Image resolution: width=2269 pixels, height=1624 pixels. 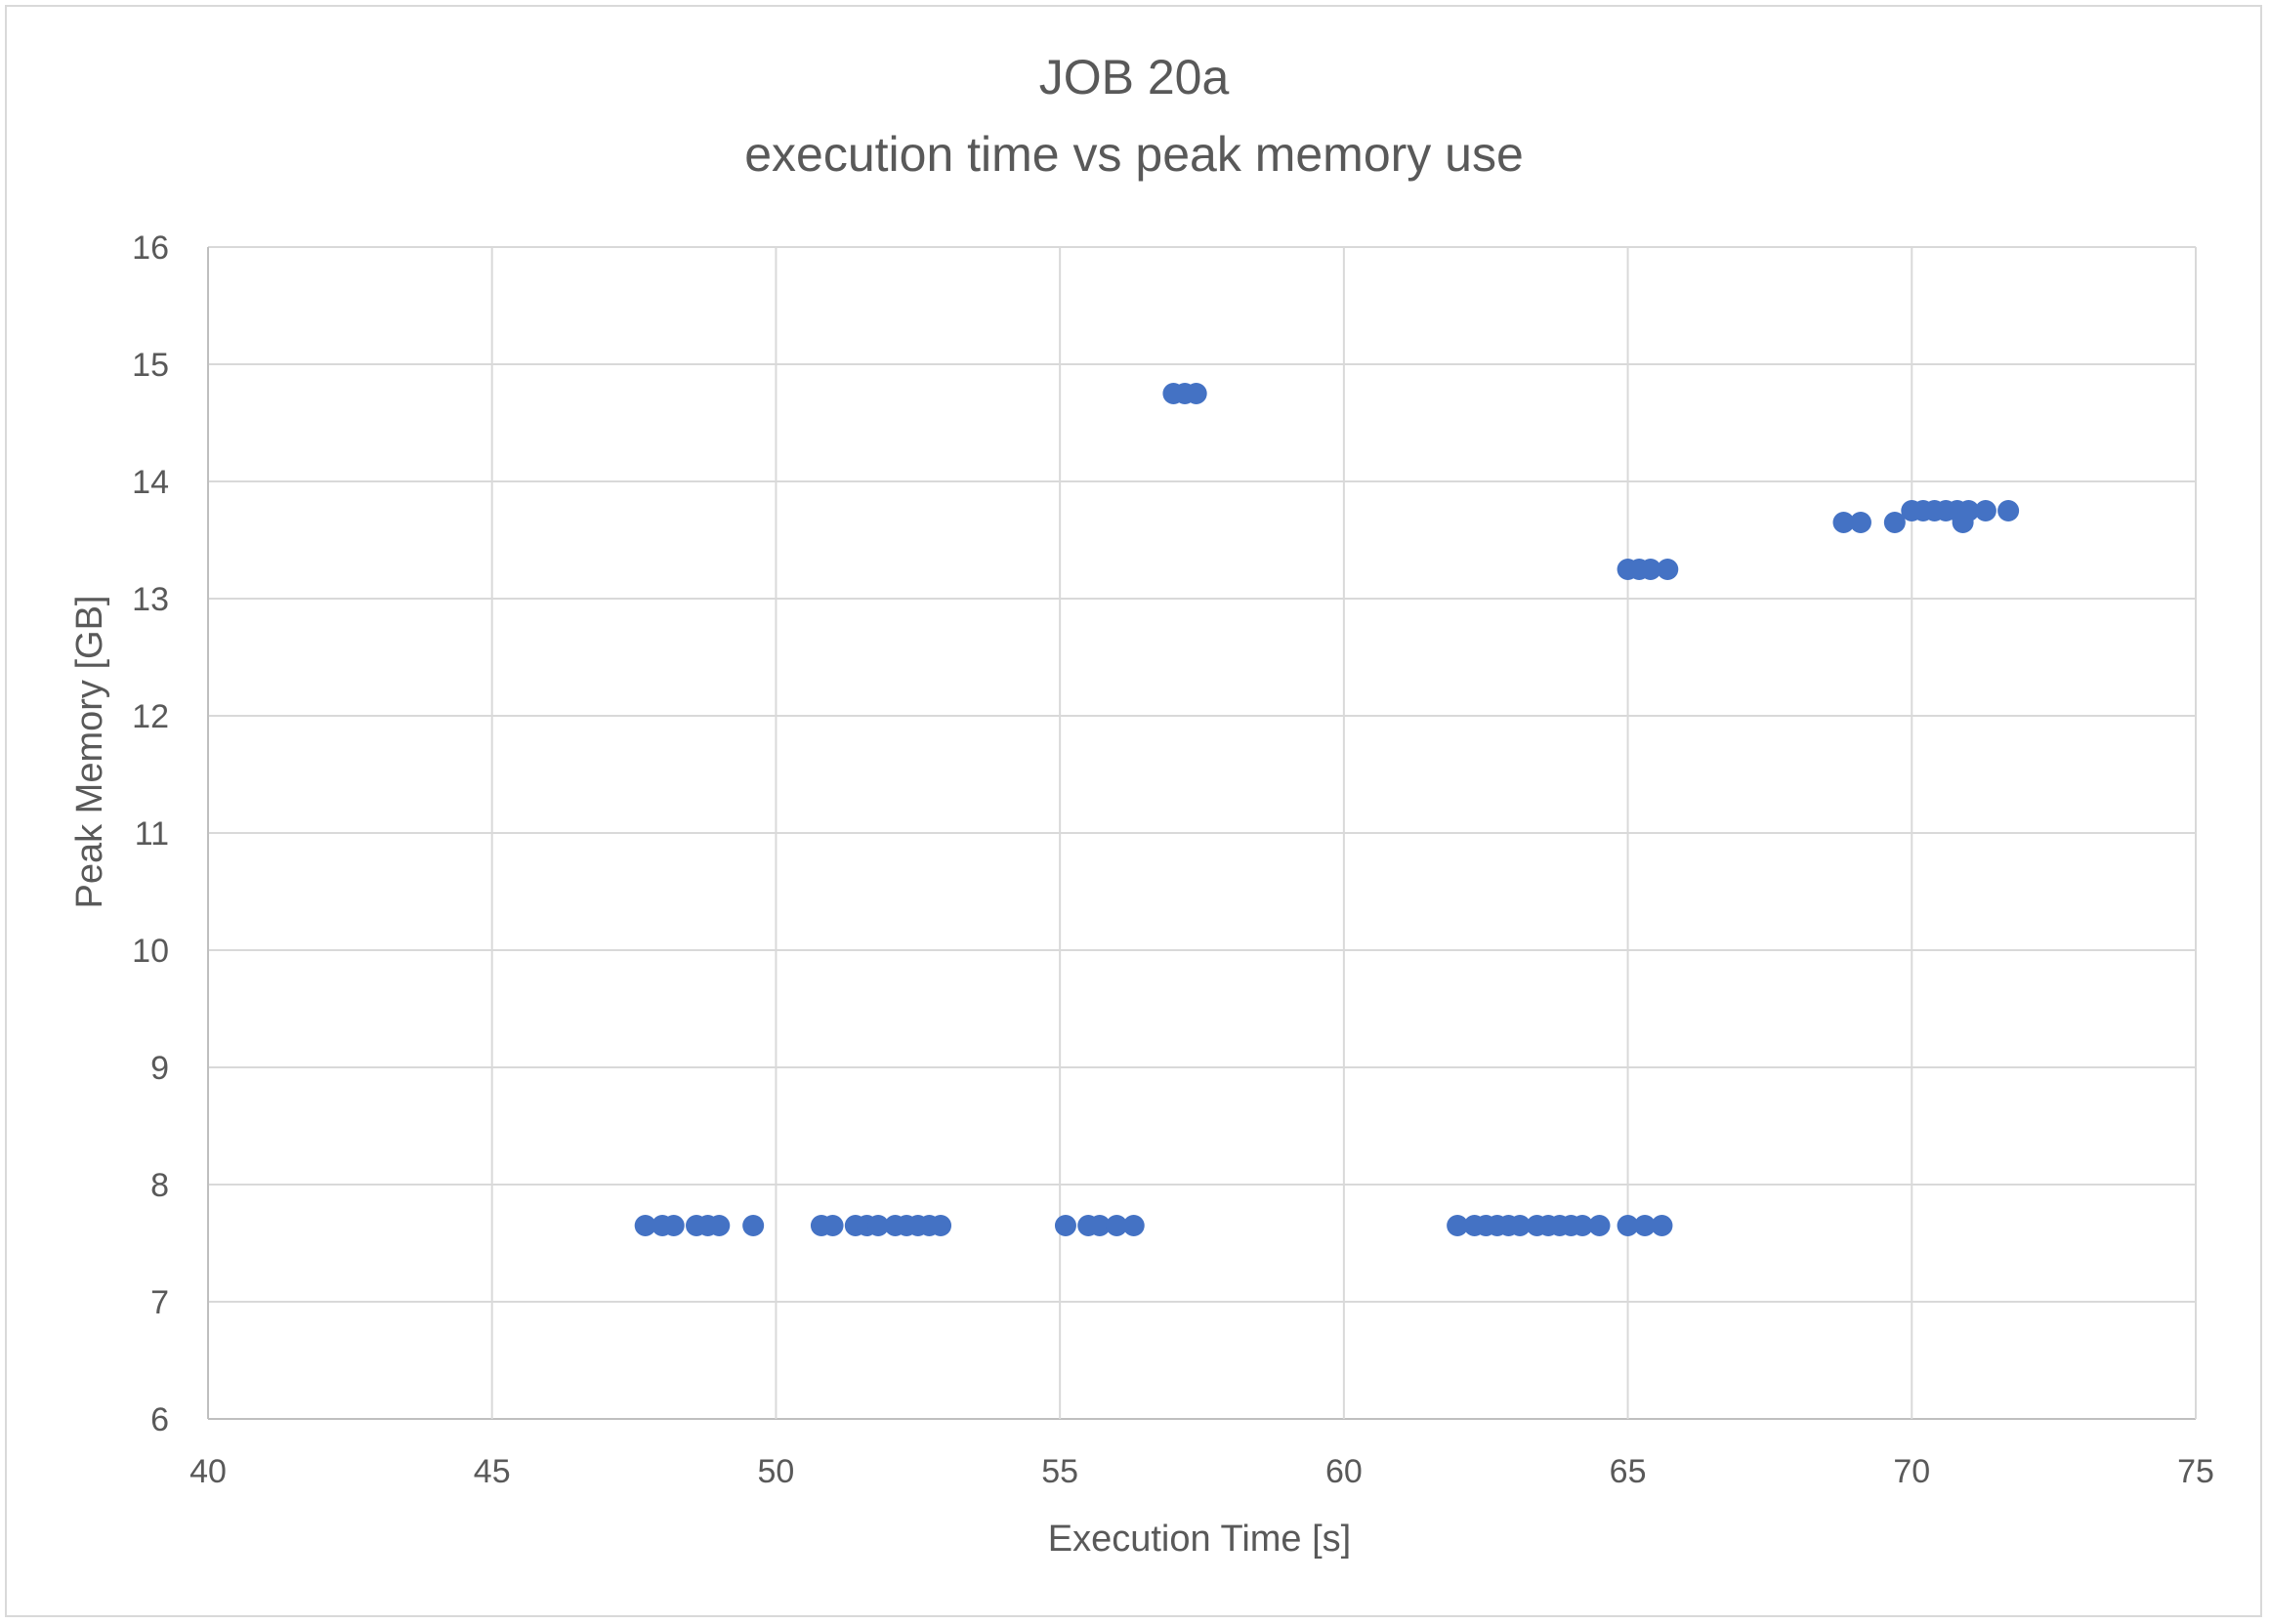 What do you see at coordinates (1344, 1472) in the screenshot?
I see `x-tick-label-60: 60` at bounding box center [1344, 1472].